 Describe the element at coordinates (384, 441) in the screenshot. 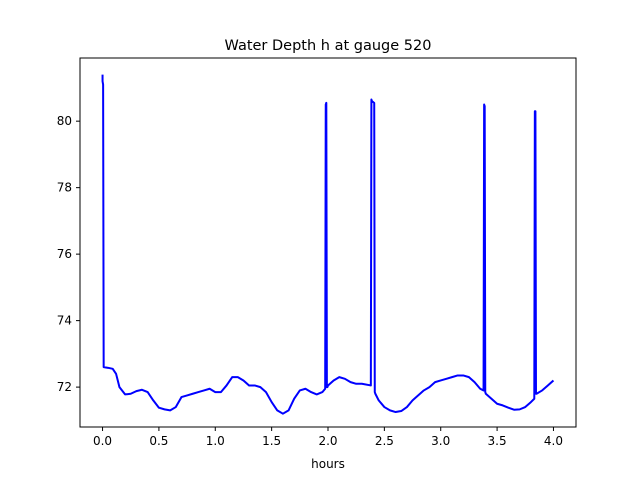

I see `x-tick-label: 2.5` at that location.